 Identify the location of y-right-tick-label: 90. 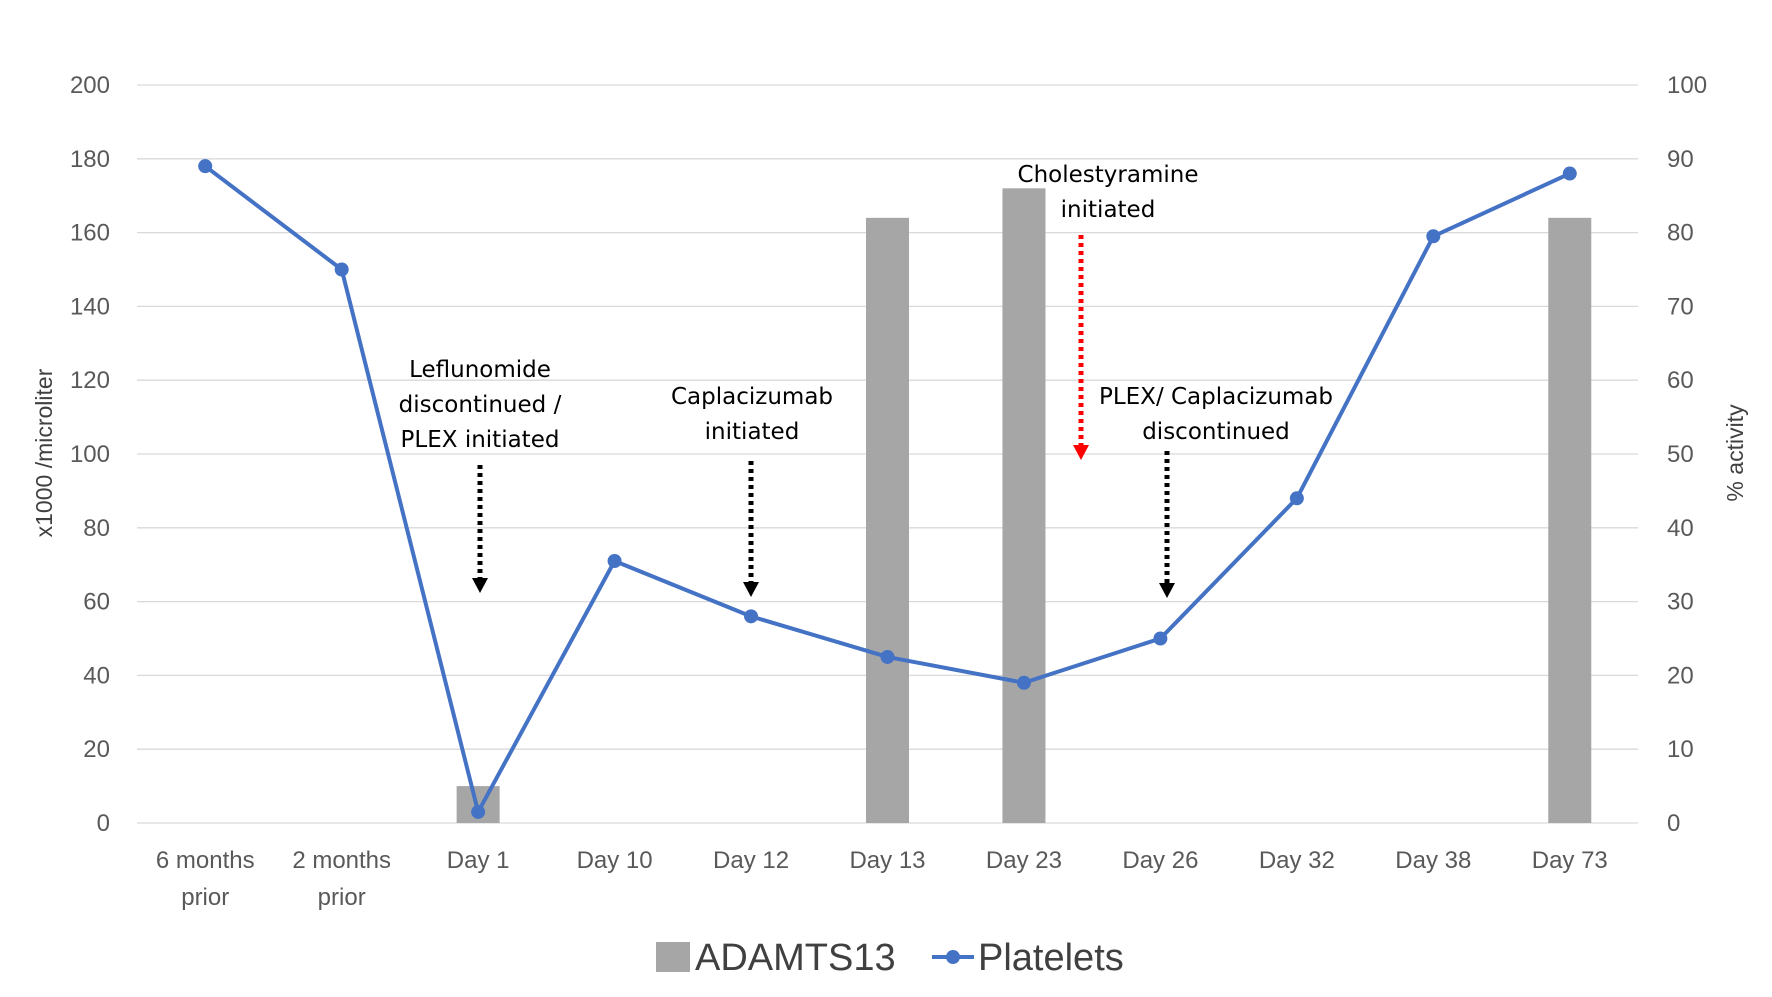
(1680, 159).